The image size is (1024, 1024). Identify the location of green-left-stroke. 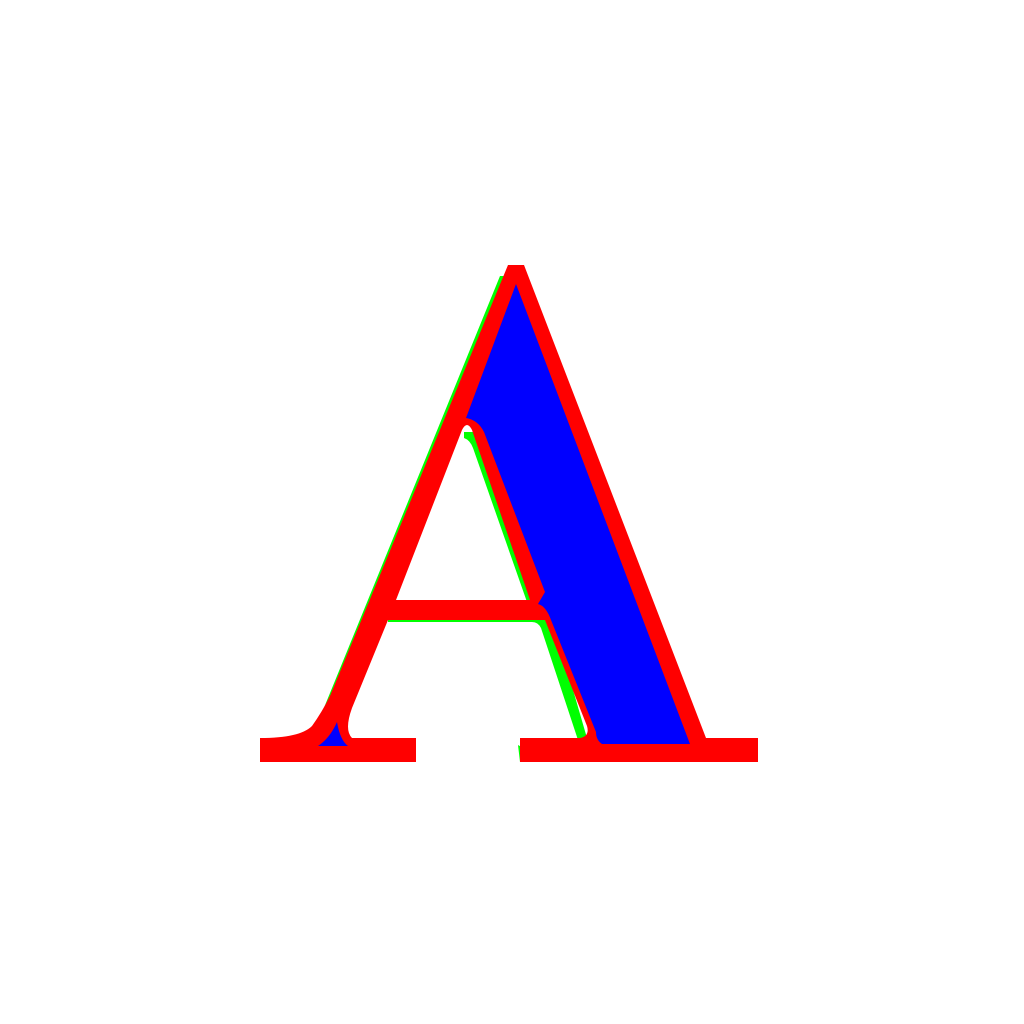
(384, 519).